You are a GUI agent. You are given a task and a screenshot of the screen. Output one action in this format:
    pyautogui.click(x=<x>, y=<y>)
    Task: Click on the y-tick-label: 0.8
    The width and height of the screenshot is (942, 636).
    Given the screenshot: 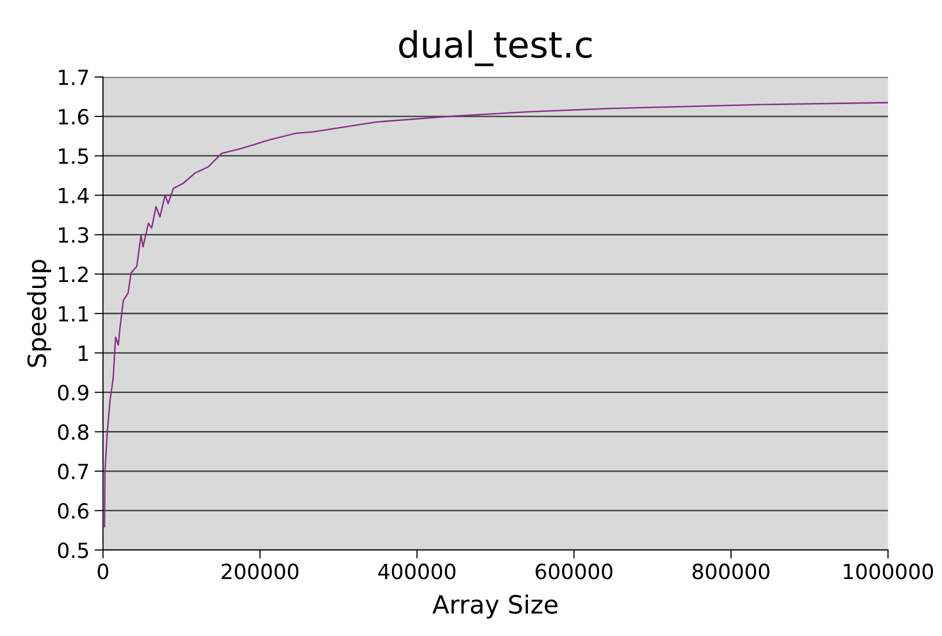 What is the action you would take?
    pyautogui.click(x=73, y=432)
    